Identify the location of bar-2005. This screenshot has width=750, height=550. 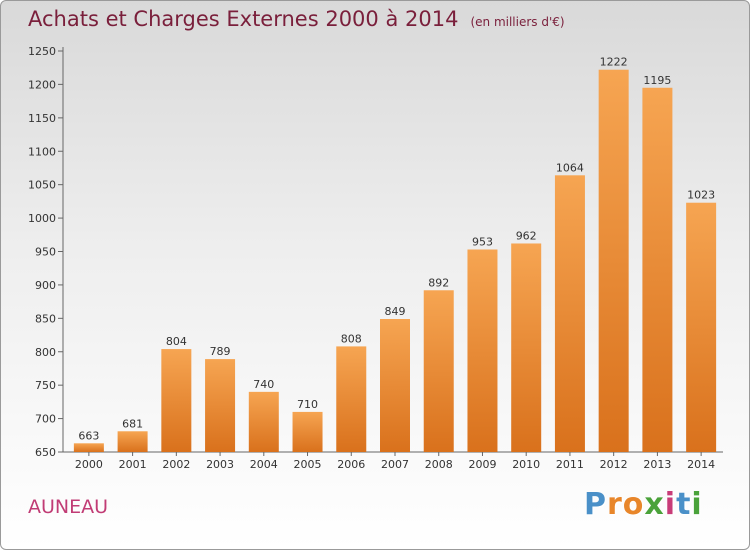
(307, 431).